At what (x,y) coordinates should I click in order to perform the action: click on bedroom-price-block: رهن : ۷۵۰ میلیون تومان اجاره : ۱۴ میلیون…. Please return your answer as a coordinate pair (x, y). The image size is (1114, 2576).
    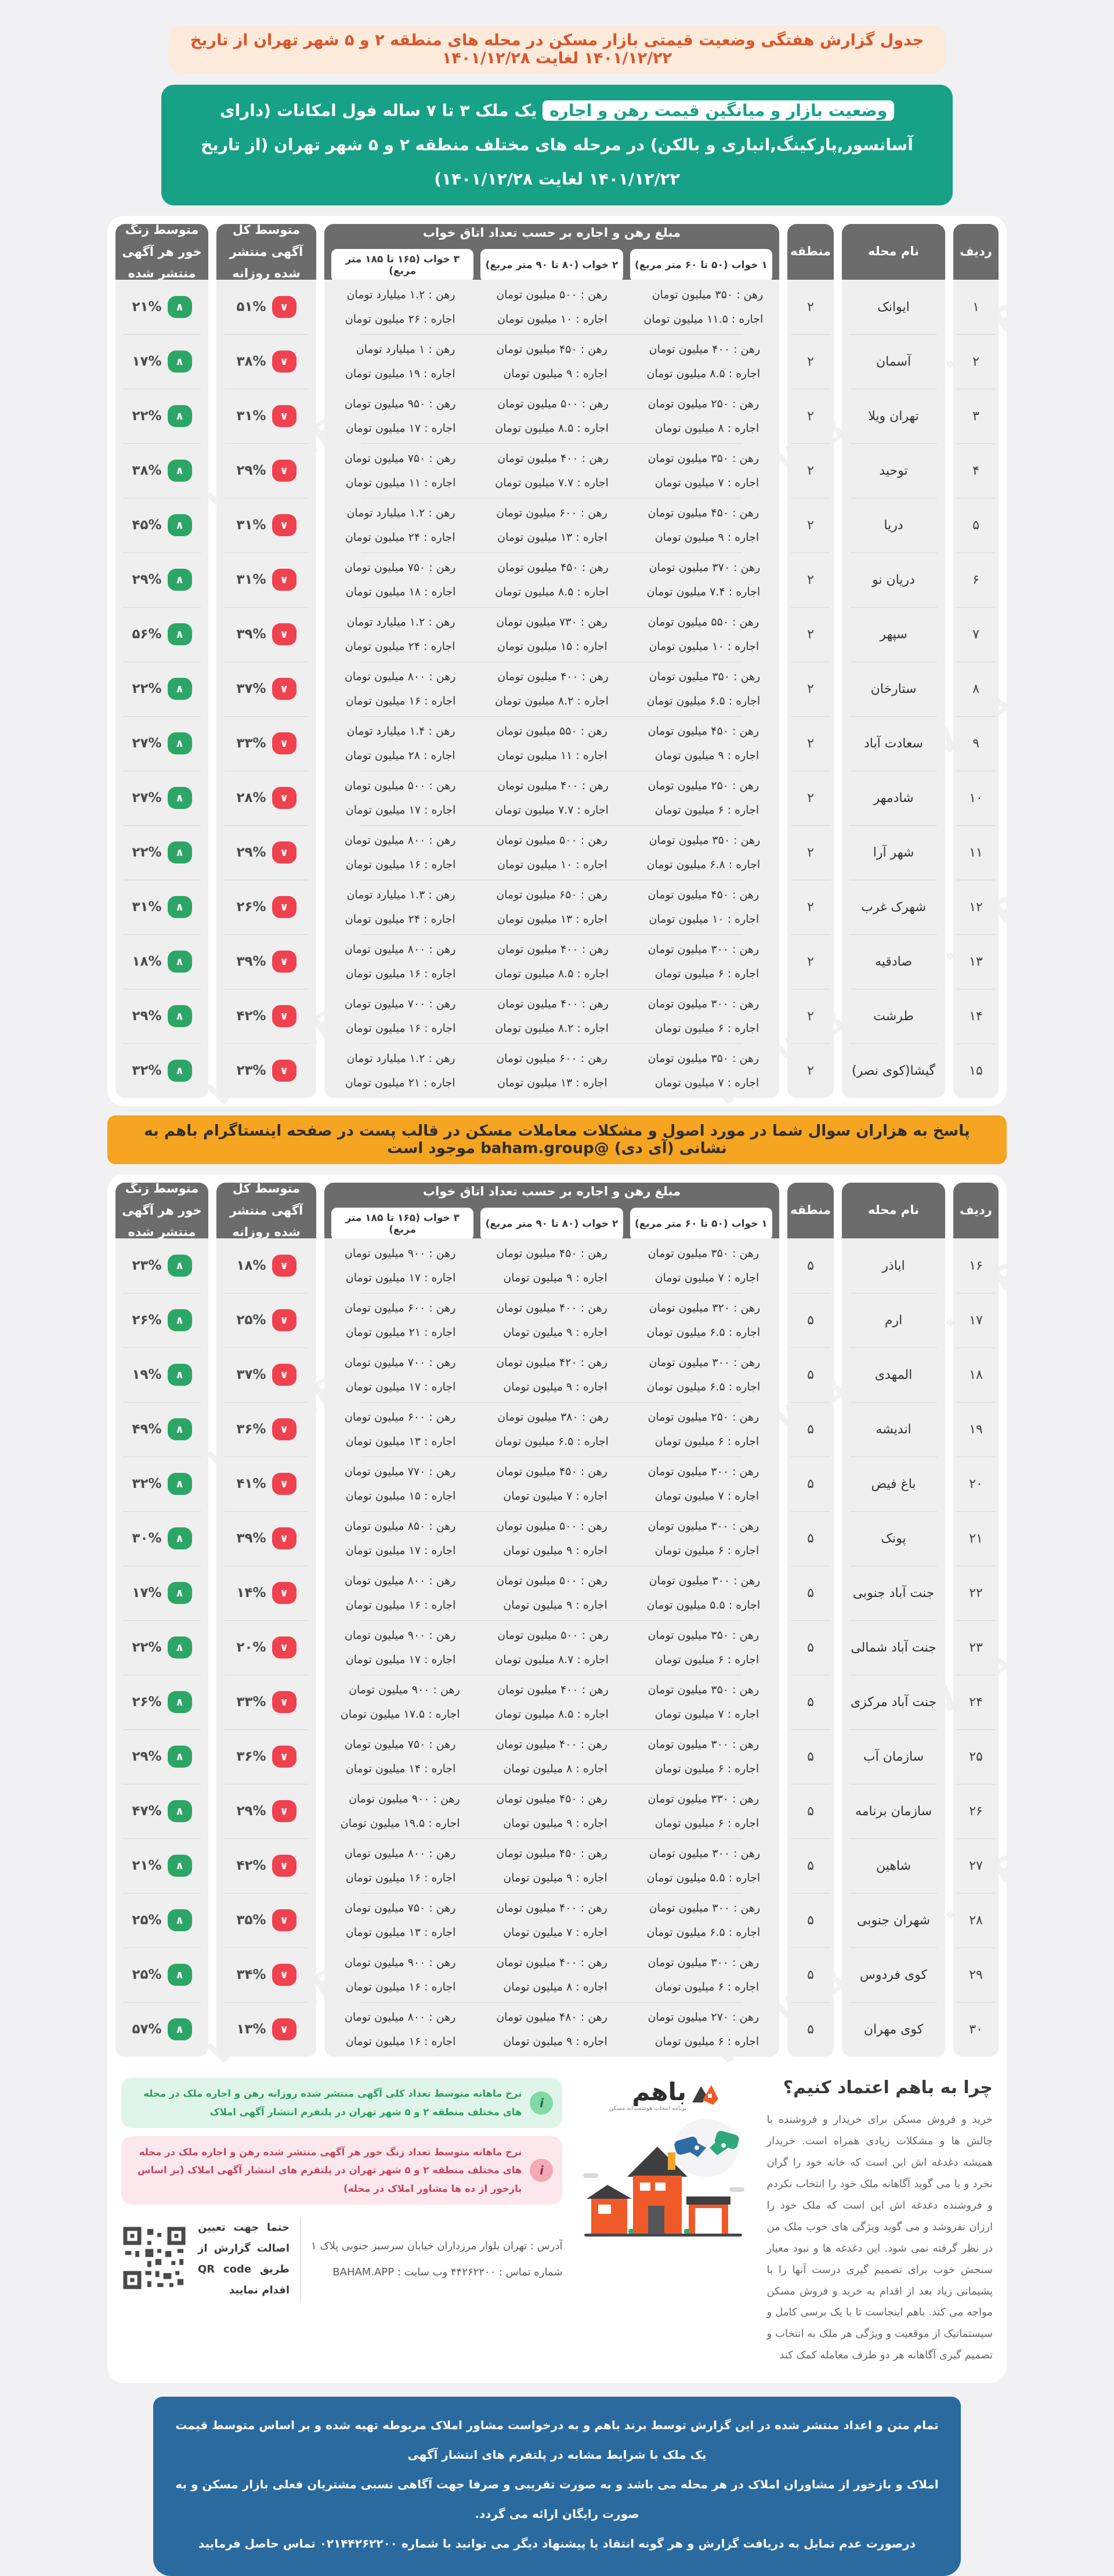
    Looking at the image, I should click on (400, 1757).